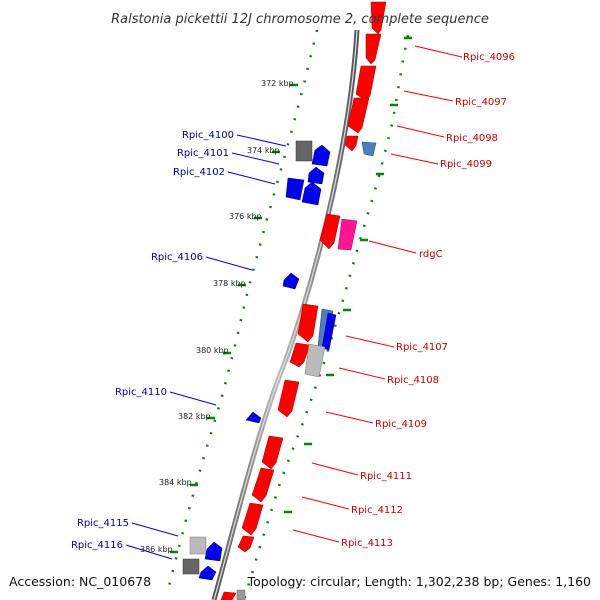 This screenshot has height=600, width=600. What do you see at coordinates (316, 175) in the screenshot?
I see `gene-rpic-4101-shape` at bounding box center [316, 175].